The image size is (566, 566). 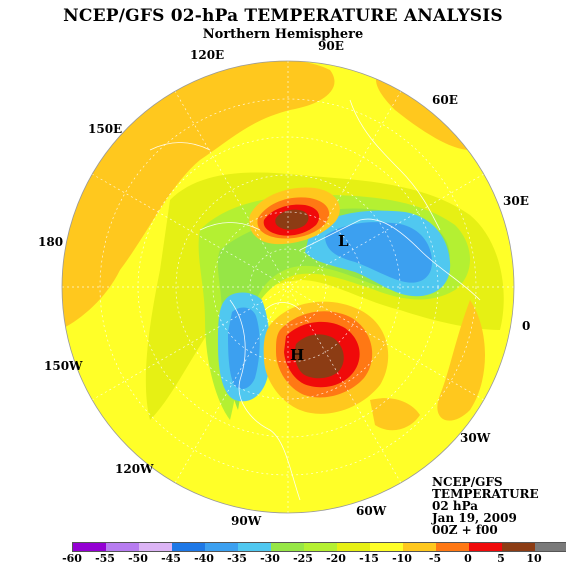 What do you see at coordinates (526, 326) in the screenshot?
I see `lon-0-label: 0` at bounding box center [526, 326].